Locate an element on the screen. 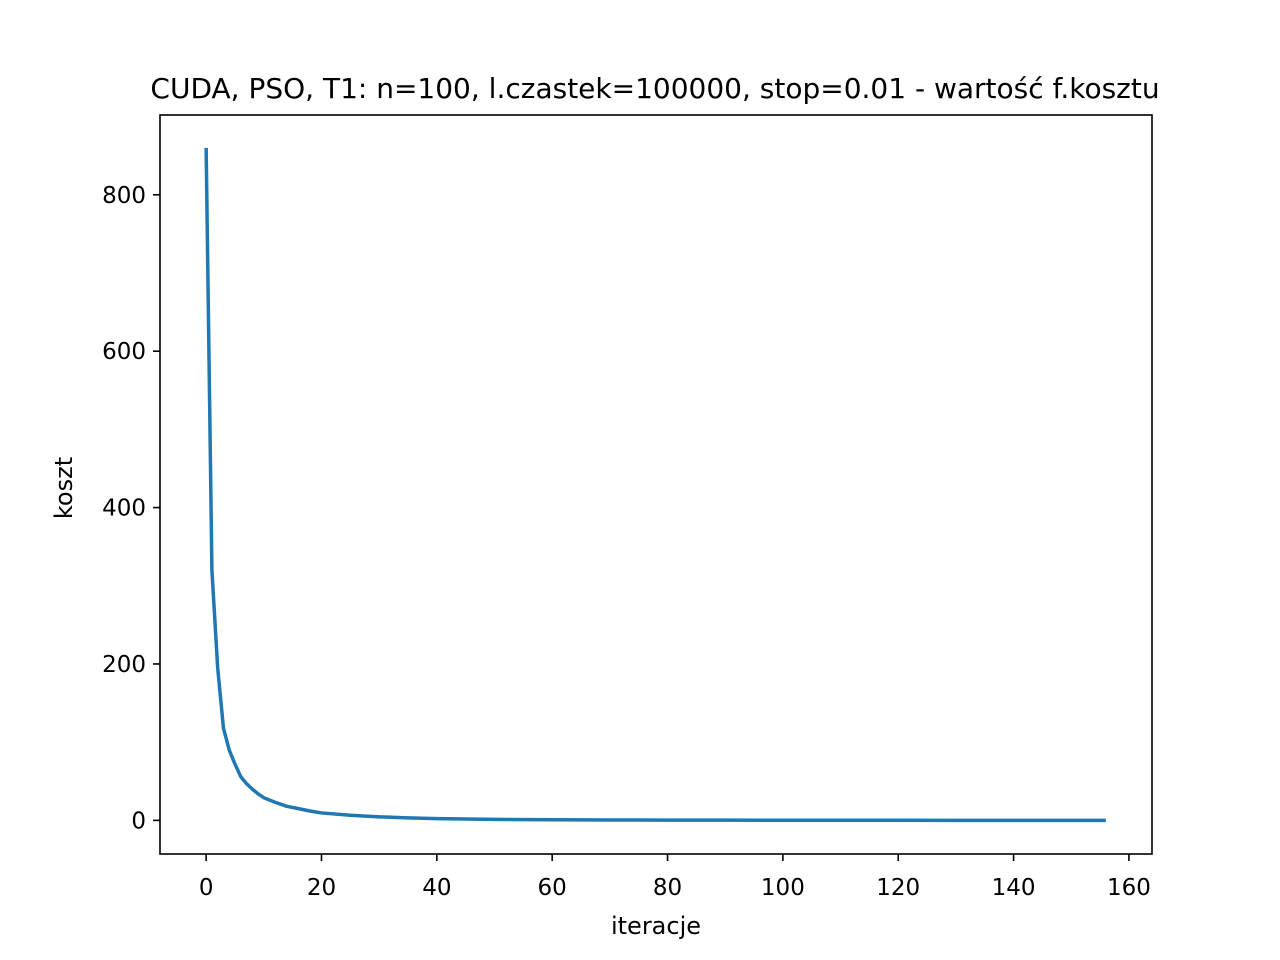  x-tick-label: 0 is located at coordinates (206, 888).